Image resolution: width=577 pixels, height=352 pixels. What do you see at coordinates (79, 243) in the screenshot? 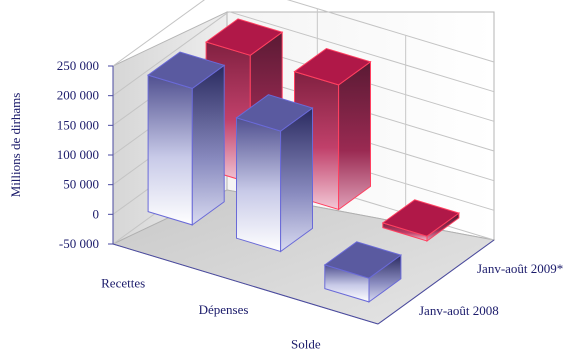
I see `y-tick-label: -50 000` at bounding box center [79, 243].